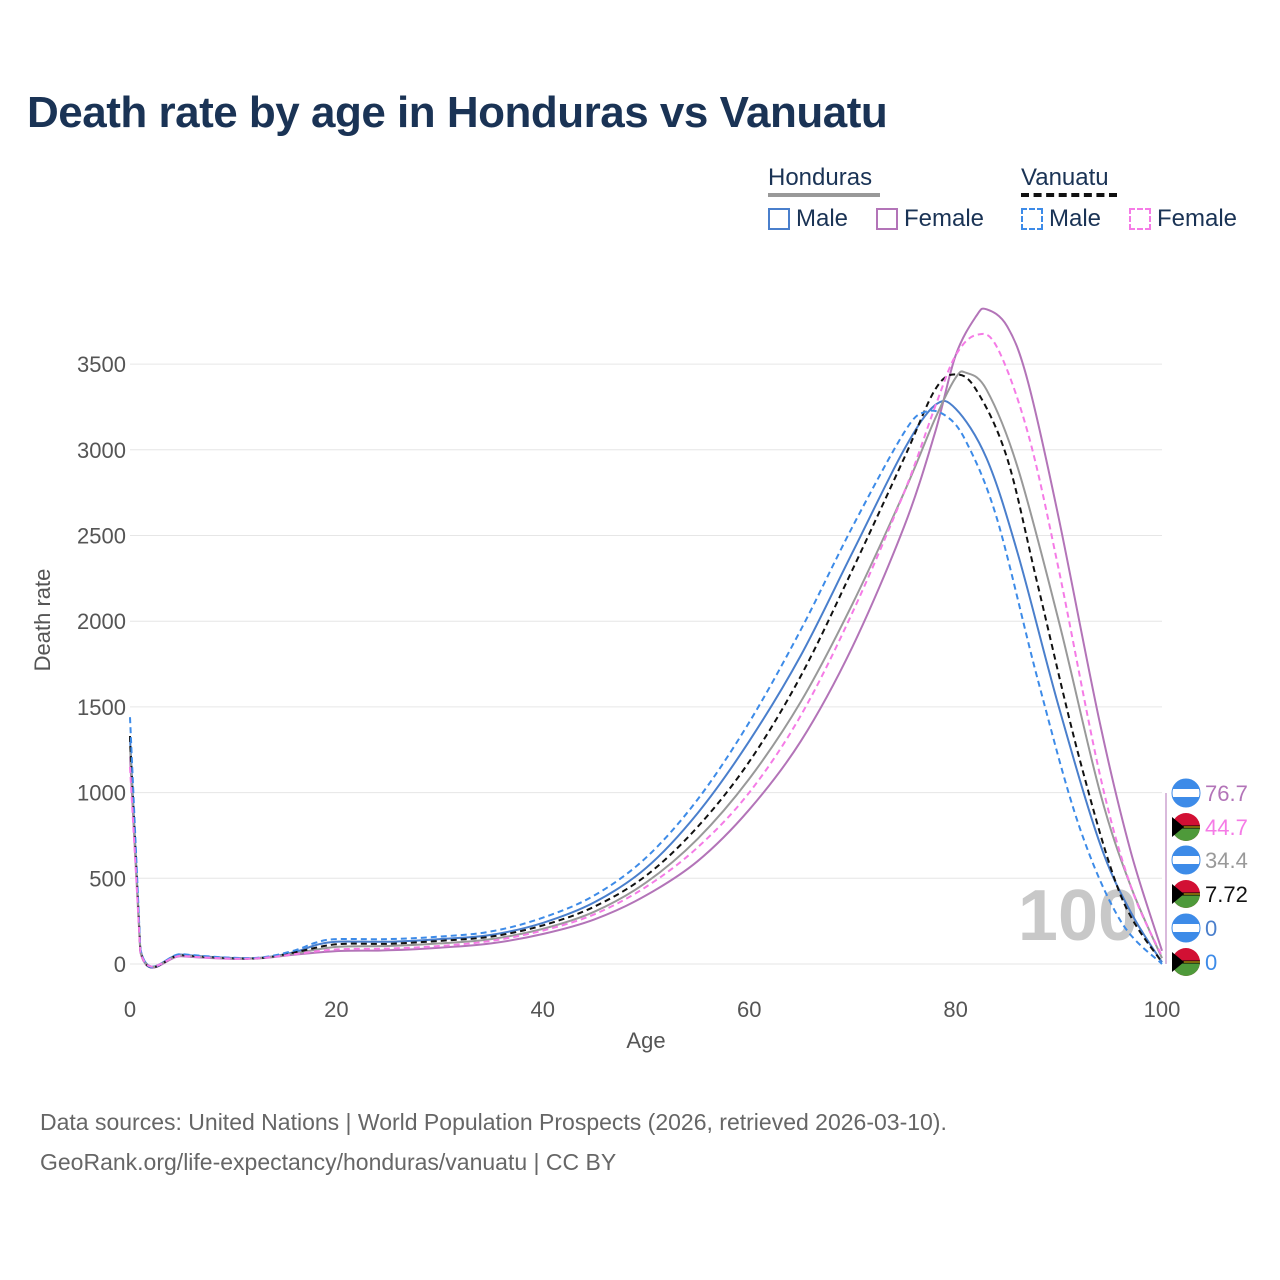 The width and height of the screenshot is (1280, 1280). Describe the element at coordinates (130, 1009) in the screenshot. I see `x-tick-0: 0` at that location.